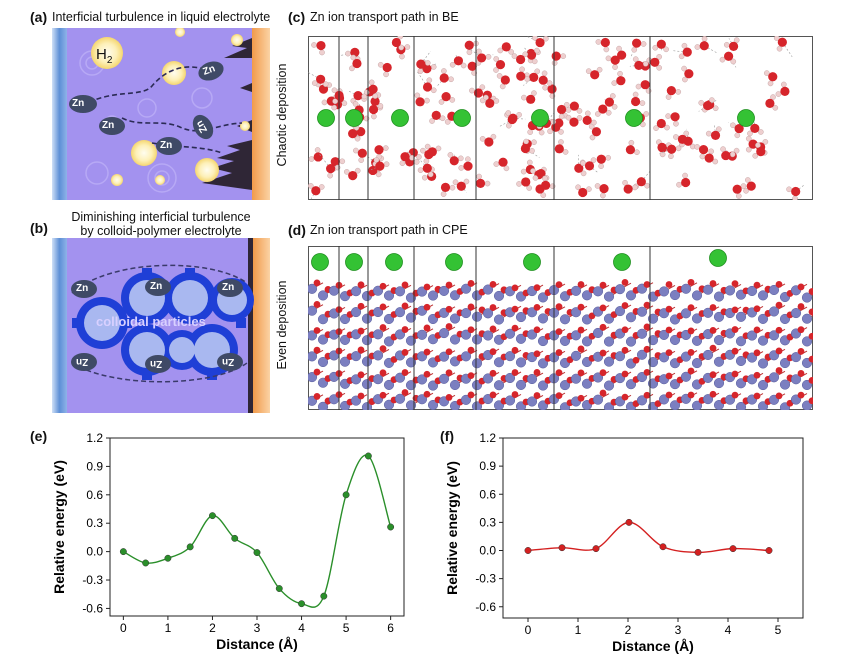  Describe the element at coordinates (94, 438) in the screenshot. I see `y-tick-label: 1.2` at that location.